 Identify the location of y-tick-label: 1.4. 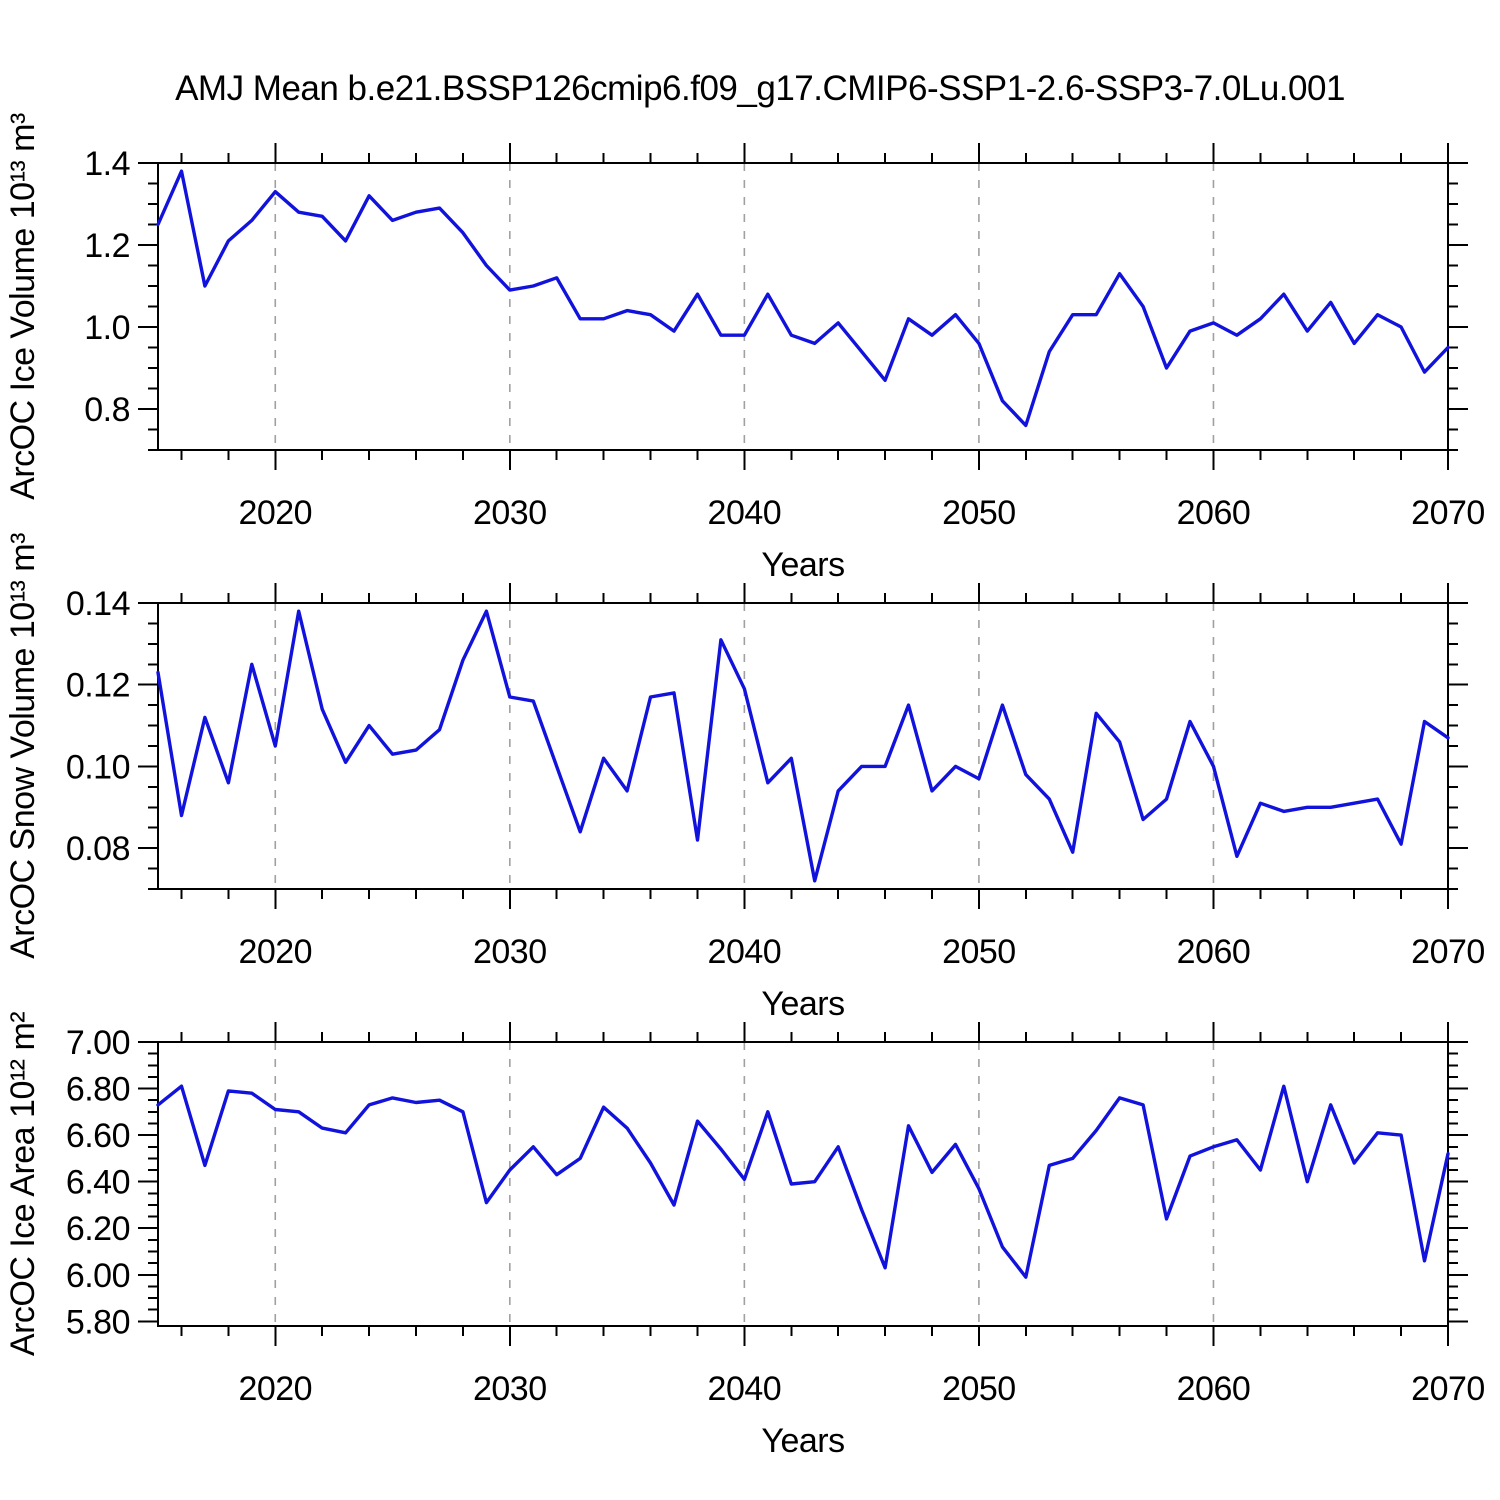
(107, 164).